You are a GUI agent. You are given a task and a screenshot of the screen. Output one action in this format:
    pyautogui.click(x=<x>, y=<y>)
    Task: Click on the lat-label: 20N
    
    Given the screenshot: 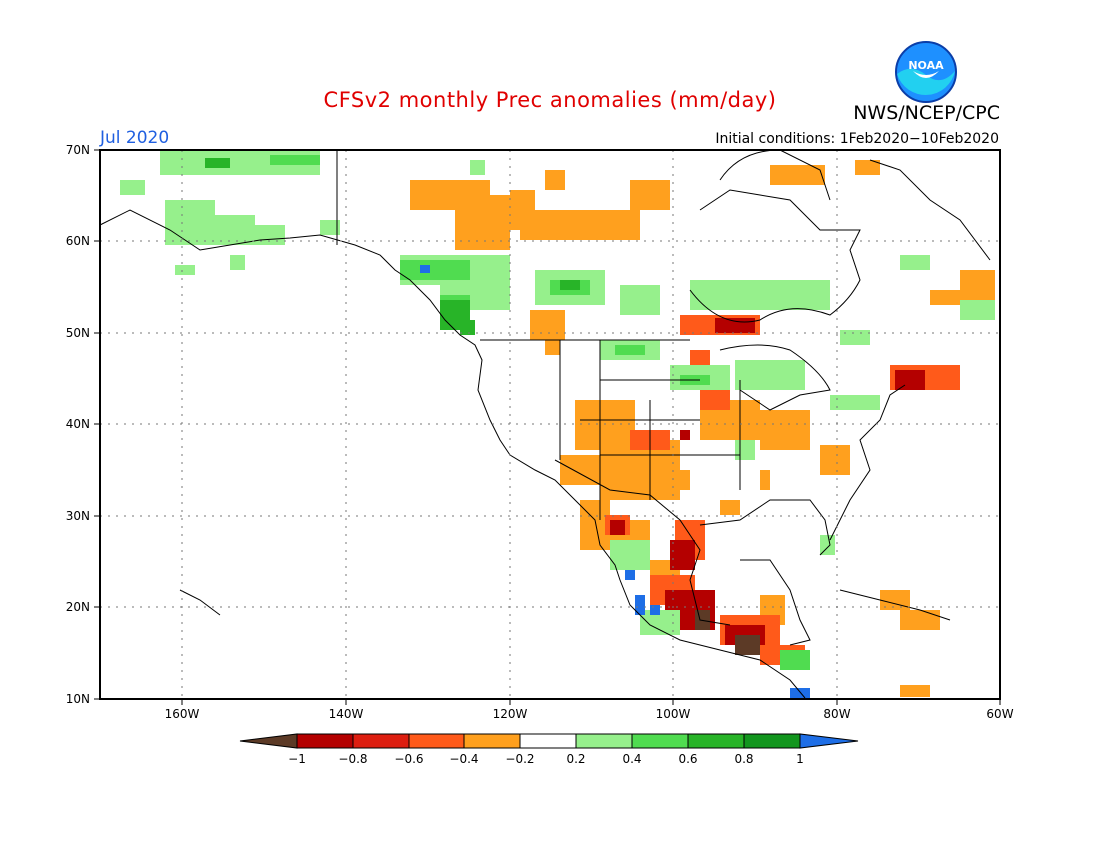 What is the action you would take?
    pyautogui.click(x=78, y=607)
    